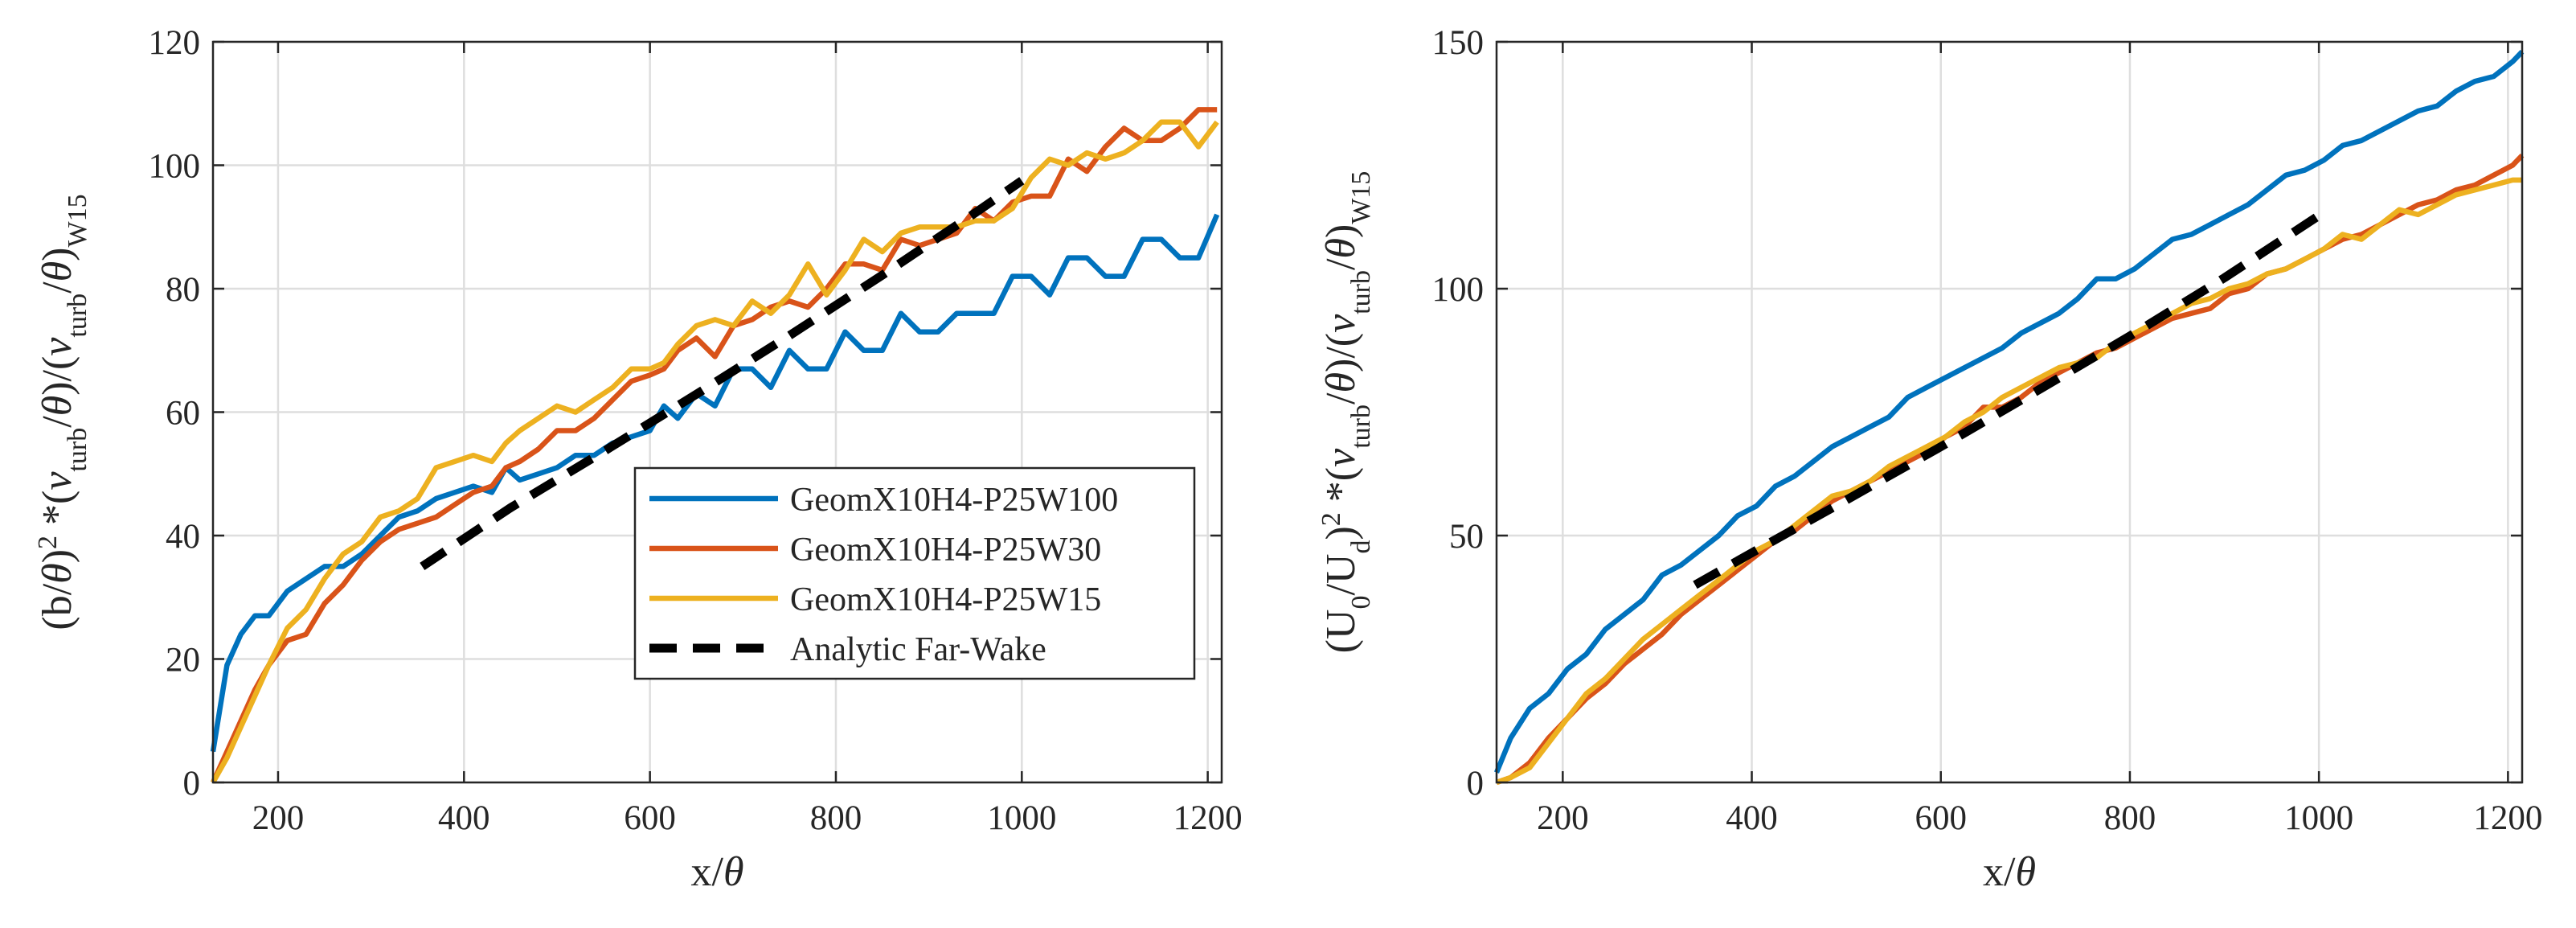 Image resolution: width=2576 pixels, height=928 pixels. What do you see at coordinates (183, 414) in the screenshot?
I see `y-tick-label: 60` at bounding box center [183, 414].